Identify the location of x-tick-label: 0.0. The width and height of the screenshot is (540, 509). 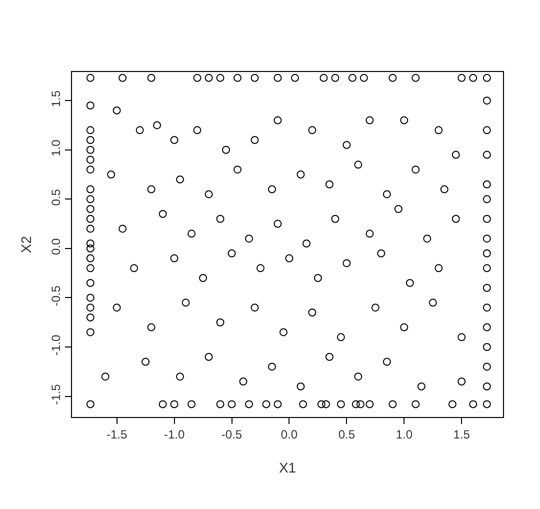
(289, 434).